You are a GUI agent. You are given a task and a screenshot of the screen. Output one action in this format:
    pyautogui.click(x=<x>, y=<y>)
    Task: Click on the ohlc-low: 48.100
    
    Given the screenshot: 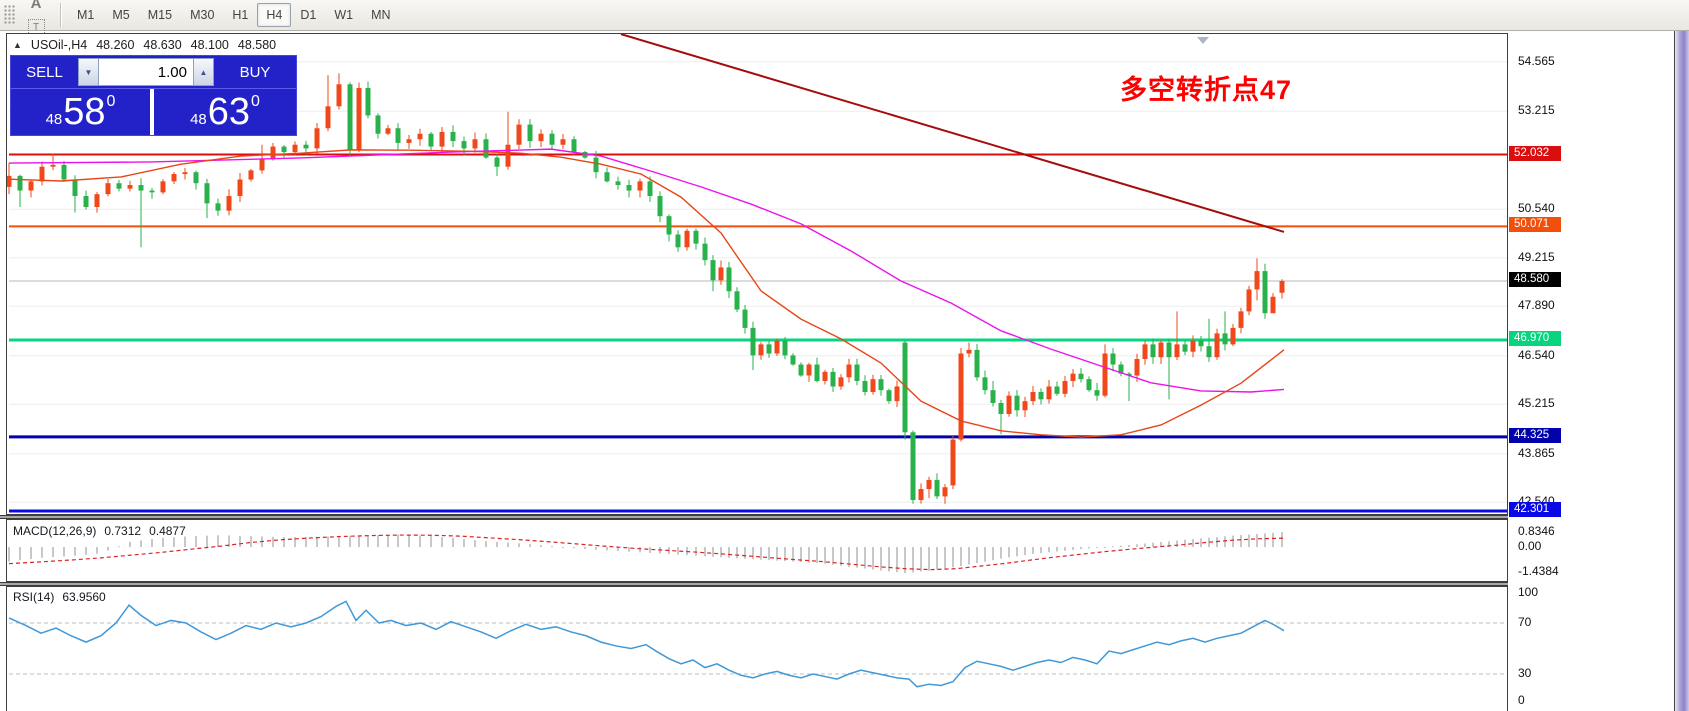 What is the action you would take?
    pyautogui.click(x=209, y=45)
    